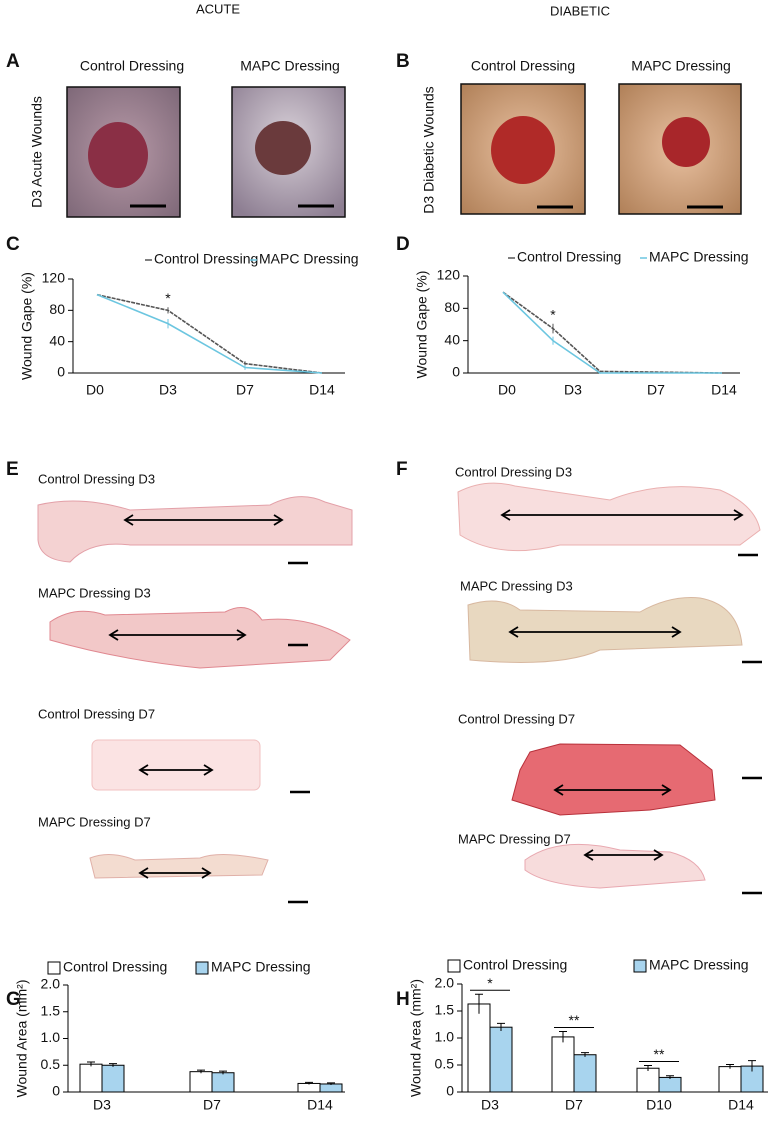 The width and height of the screenshot is (782, 1123). What do you see at coordinates (37, 152) in the screenshot?
I see `photo-side-label: D3 Acute Wounds` at bounding box center [37, 152].